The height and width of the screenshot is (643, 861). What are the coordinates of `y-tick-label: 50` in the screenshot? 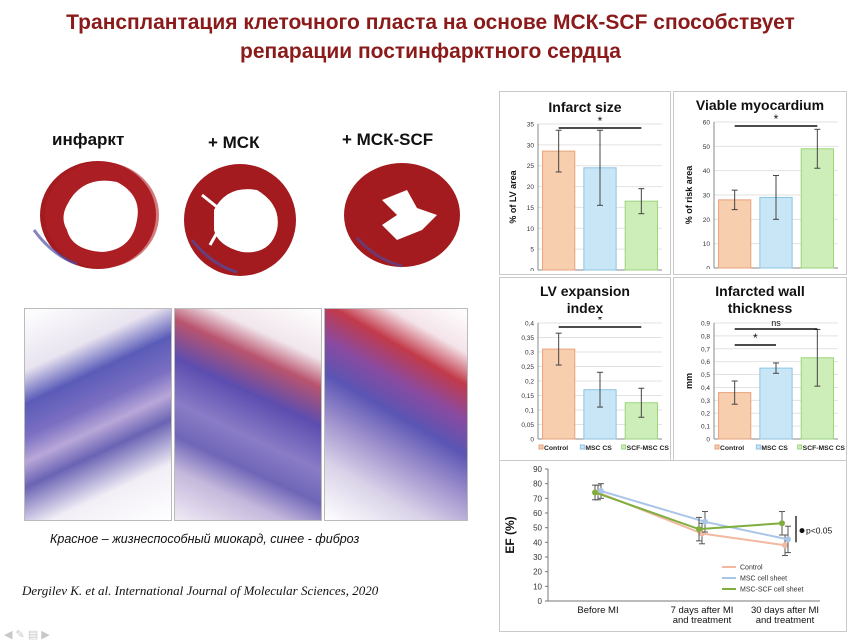 It's located at (537, 528).